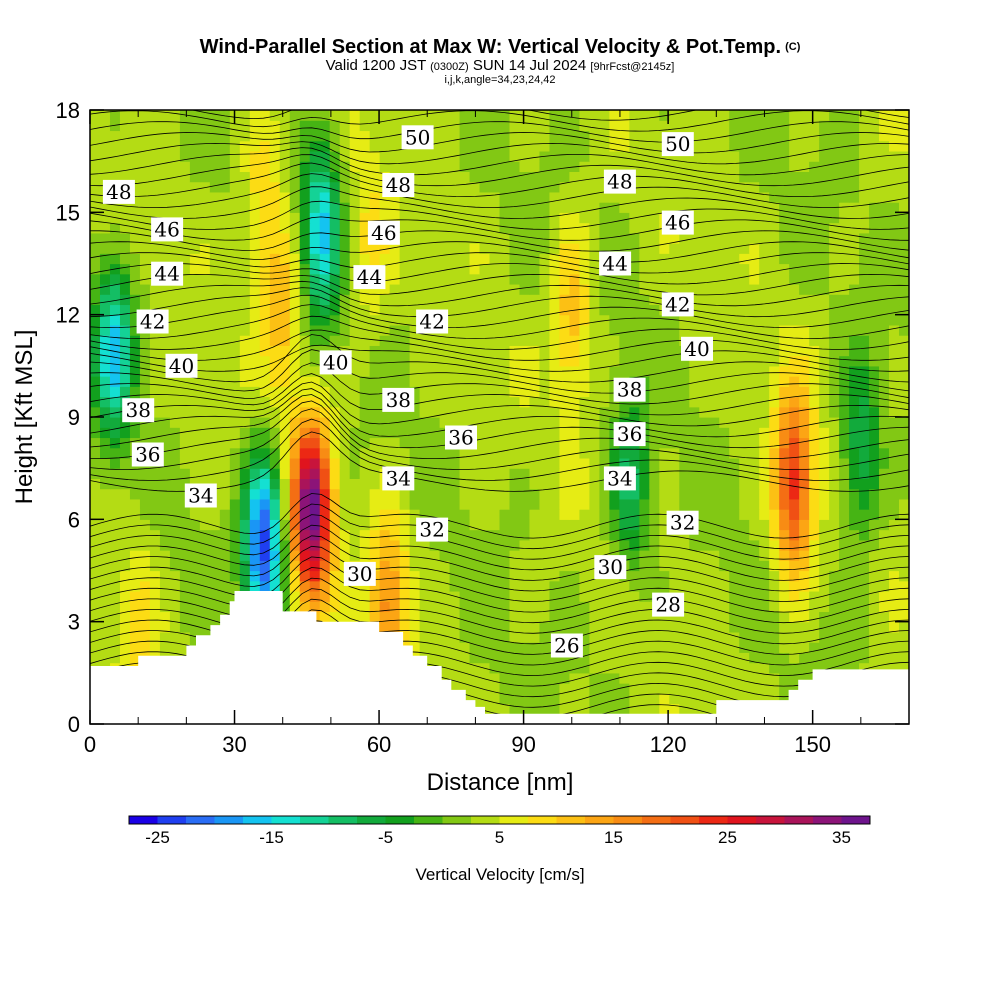  What do you see at coordinates (499, 394) in the screenshot?
I see `isentrope-line` at bounding box center [499, 394].